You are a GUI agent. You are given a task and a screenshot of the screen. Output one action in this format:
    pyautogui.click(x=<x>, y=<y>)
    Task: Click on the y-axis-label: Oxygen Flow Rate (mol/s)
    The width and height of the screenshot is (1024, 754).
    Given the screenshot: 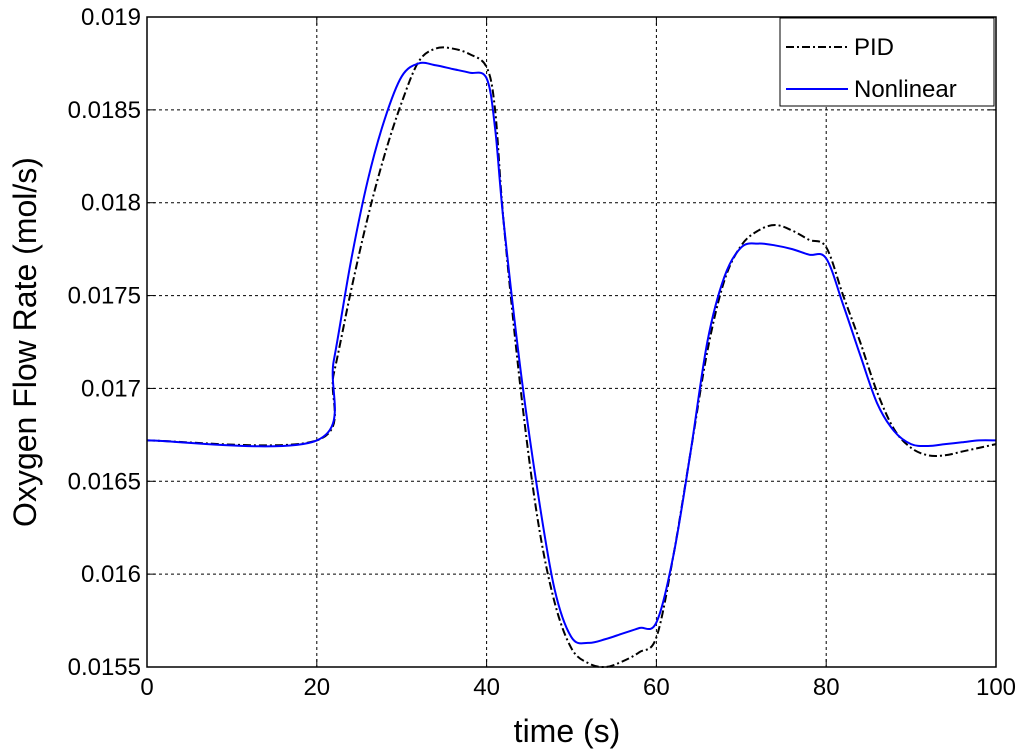 What is the action you would take?
    pyautogui.click(x=25, y=342)
    